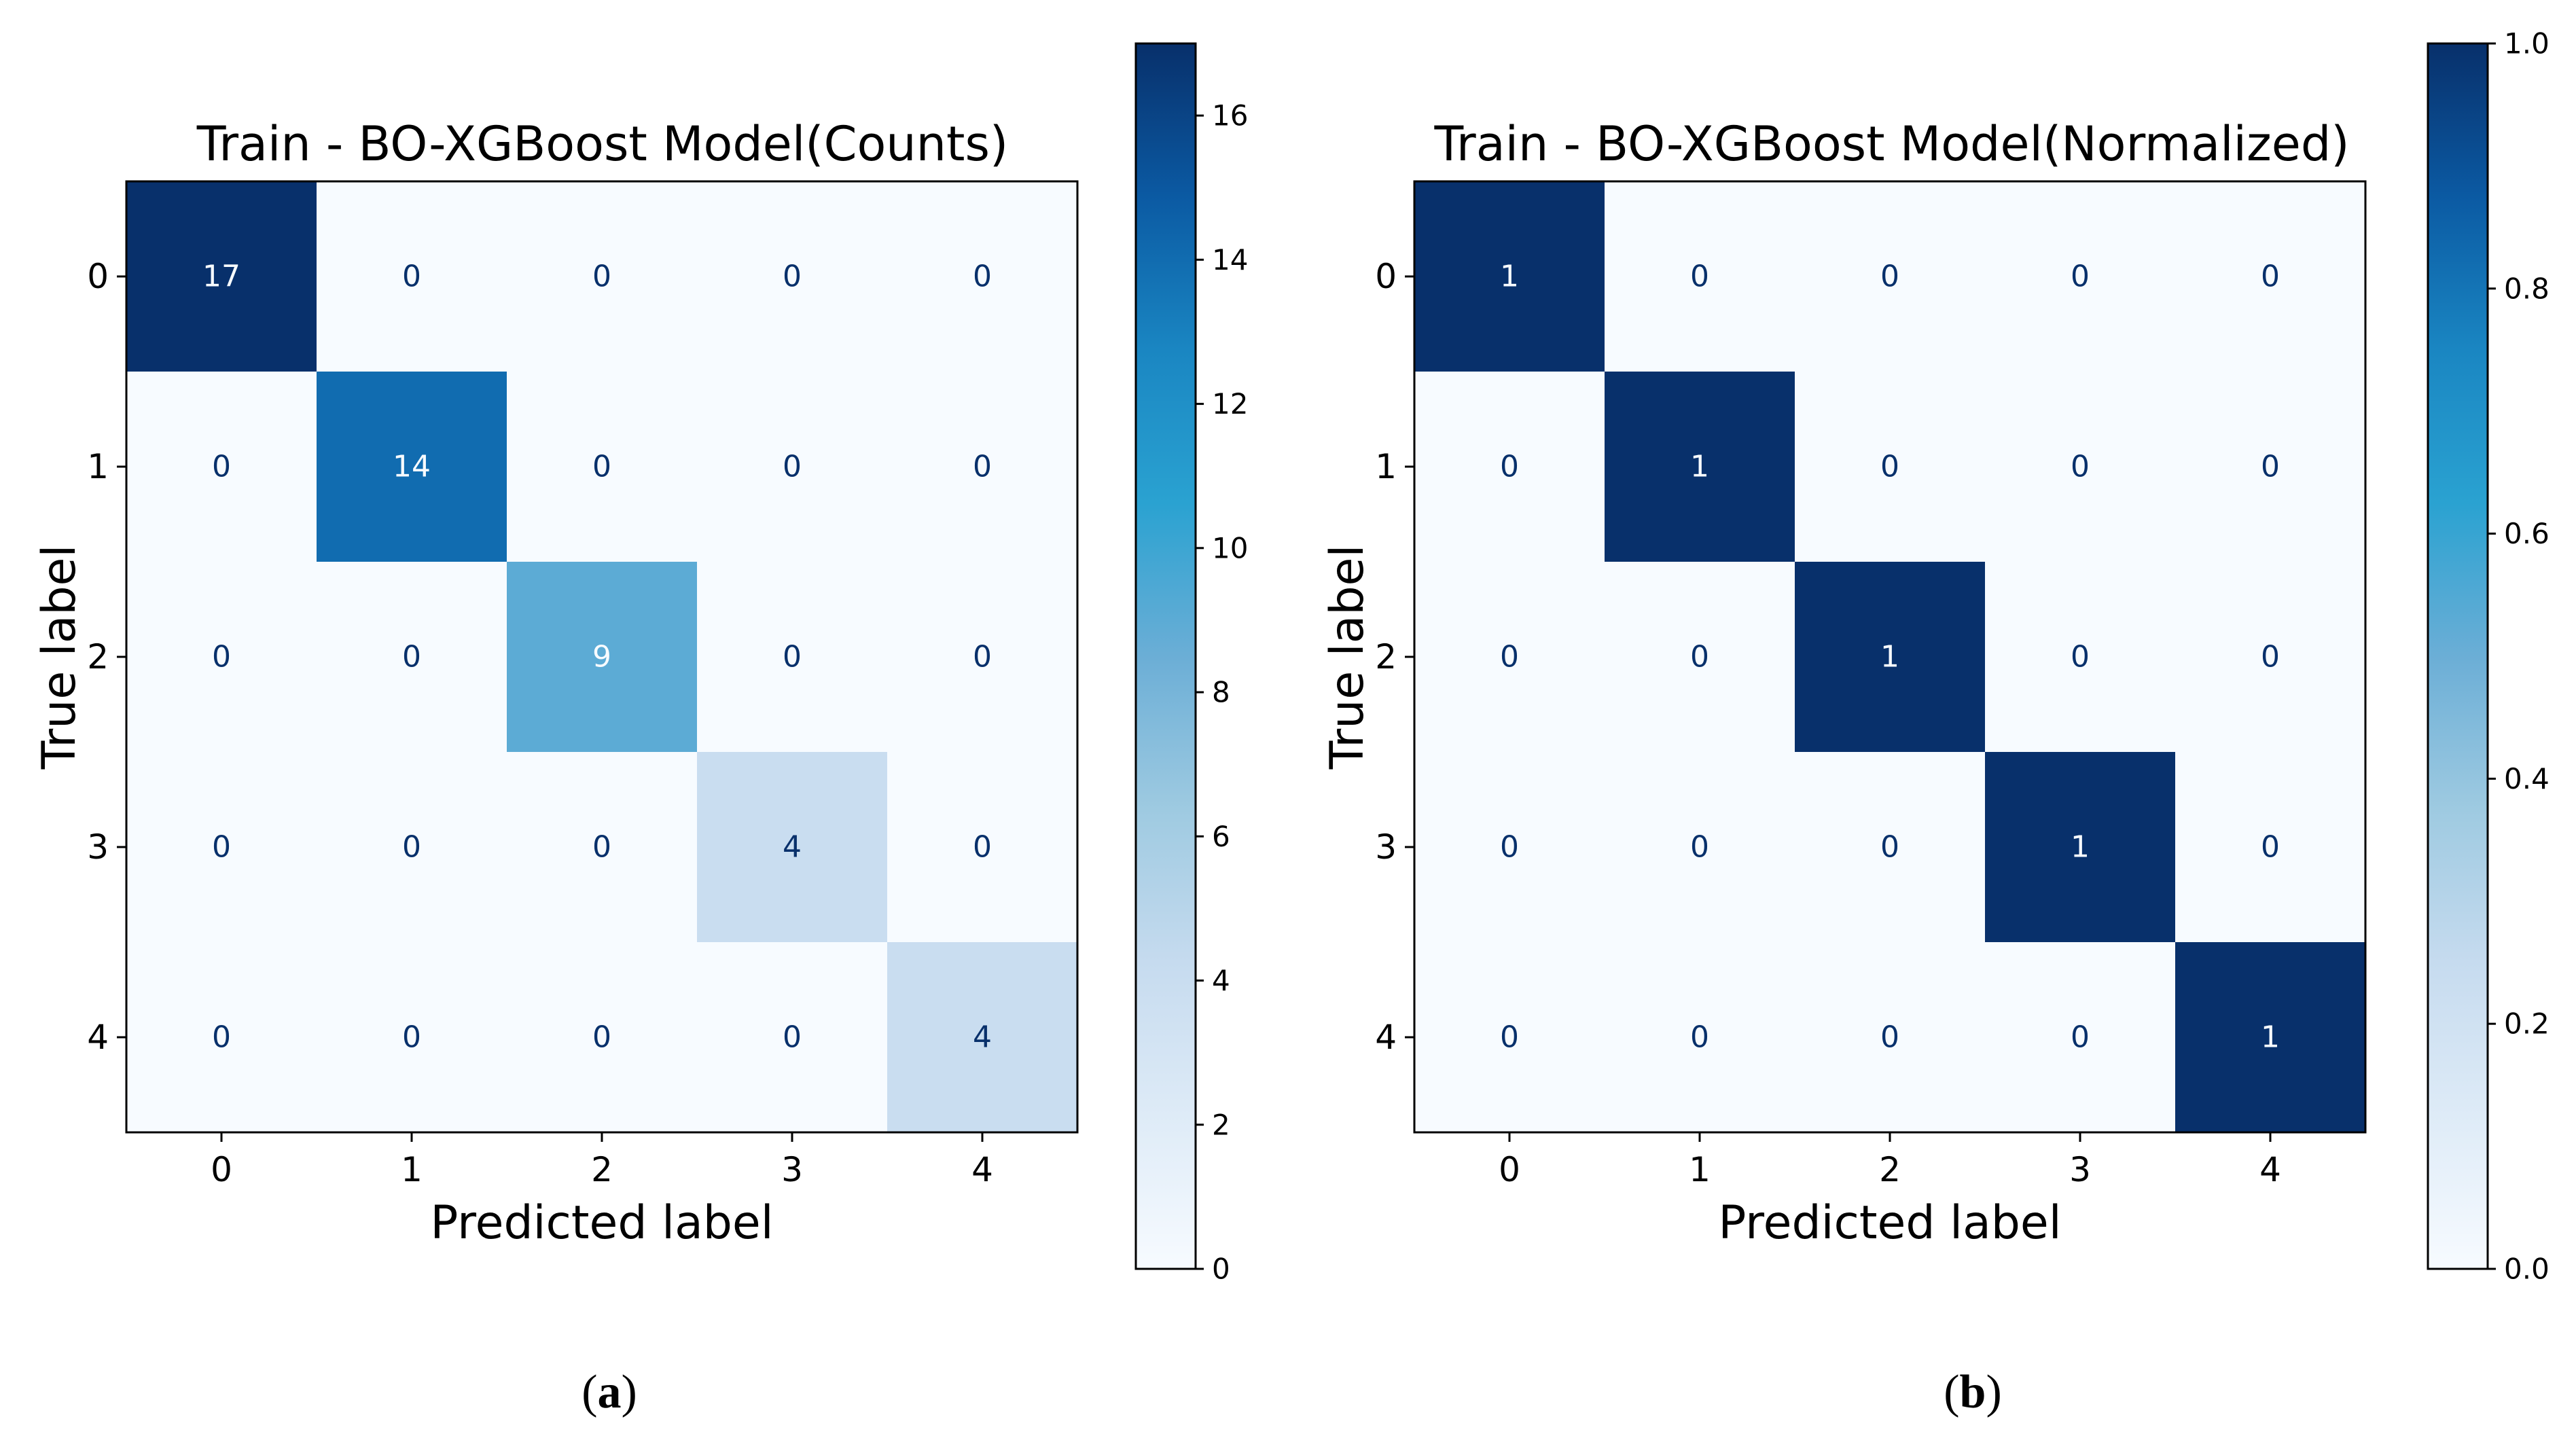 The image size is (2576, 1438). What do you see at coordinates (1509, 1169) in the screenshot?
I see `x-tick-label: 0` at bounding box center [1509, 1169].